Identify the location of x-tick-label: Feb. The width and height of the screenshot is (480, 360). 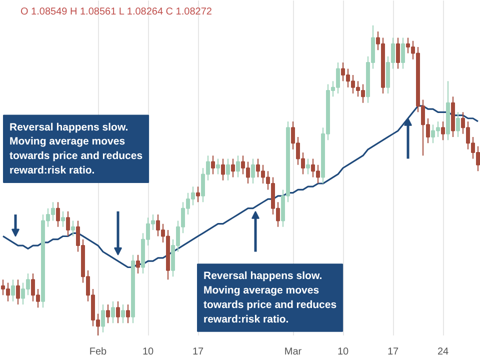
(98, 352).